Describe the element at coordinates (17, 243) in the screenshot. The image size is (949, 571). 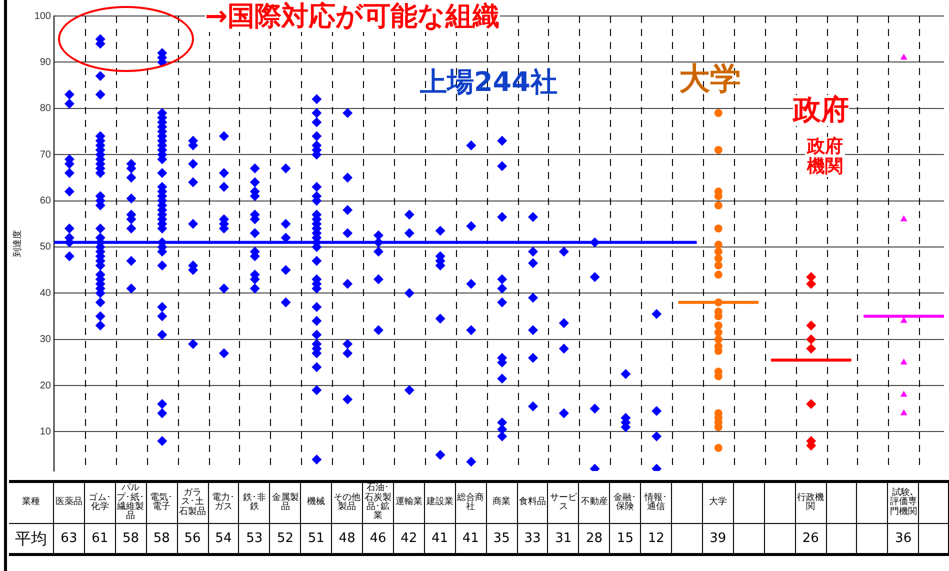
I see `y-axis-title: 到達度` at that location.